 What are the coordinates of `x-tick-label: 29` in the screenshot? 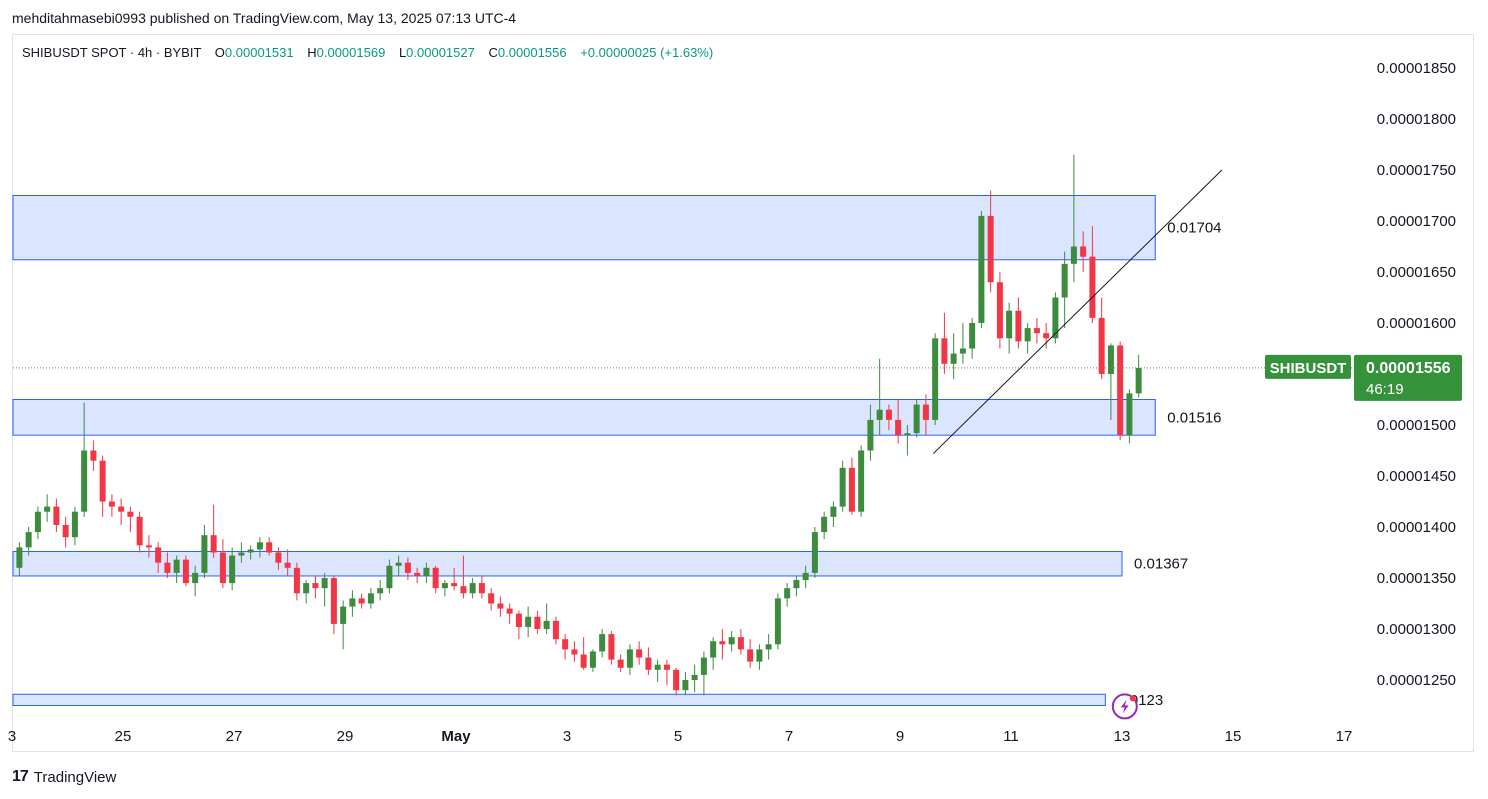 It's located at (345, 736).